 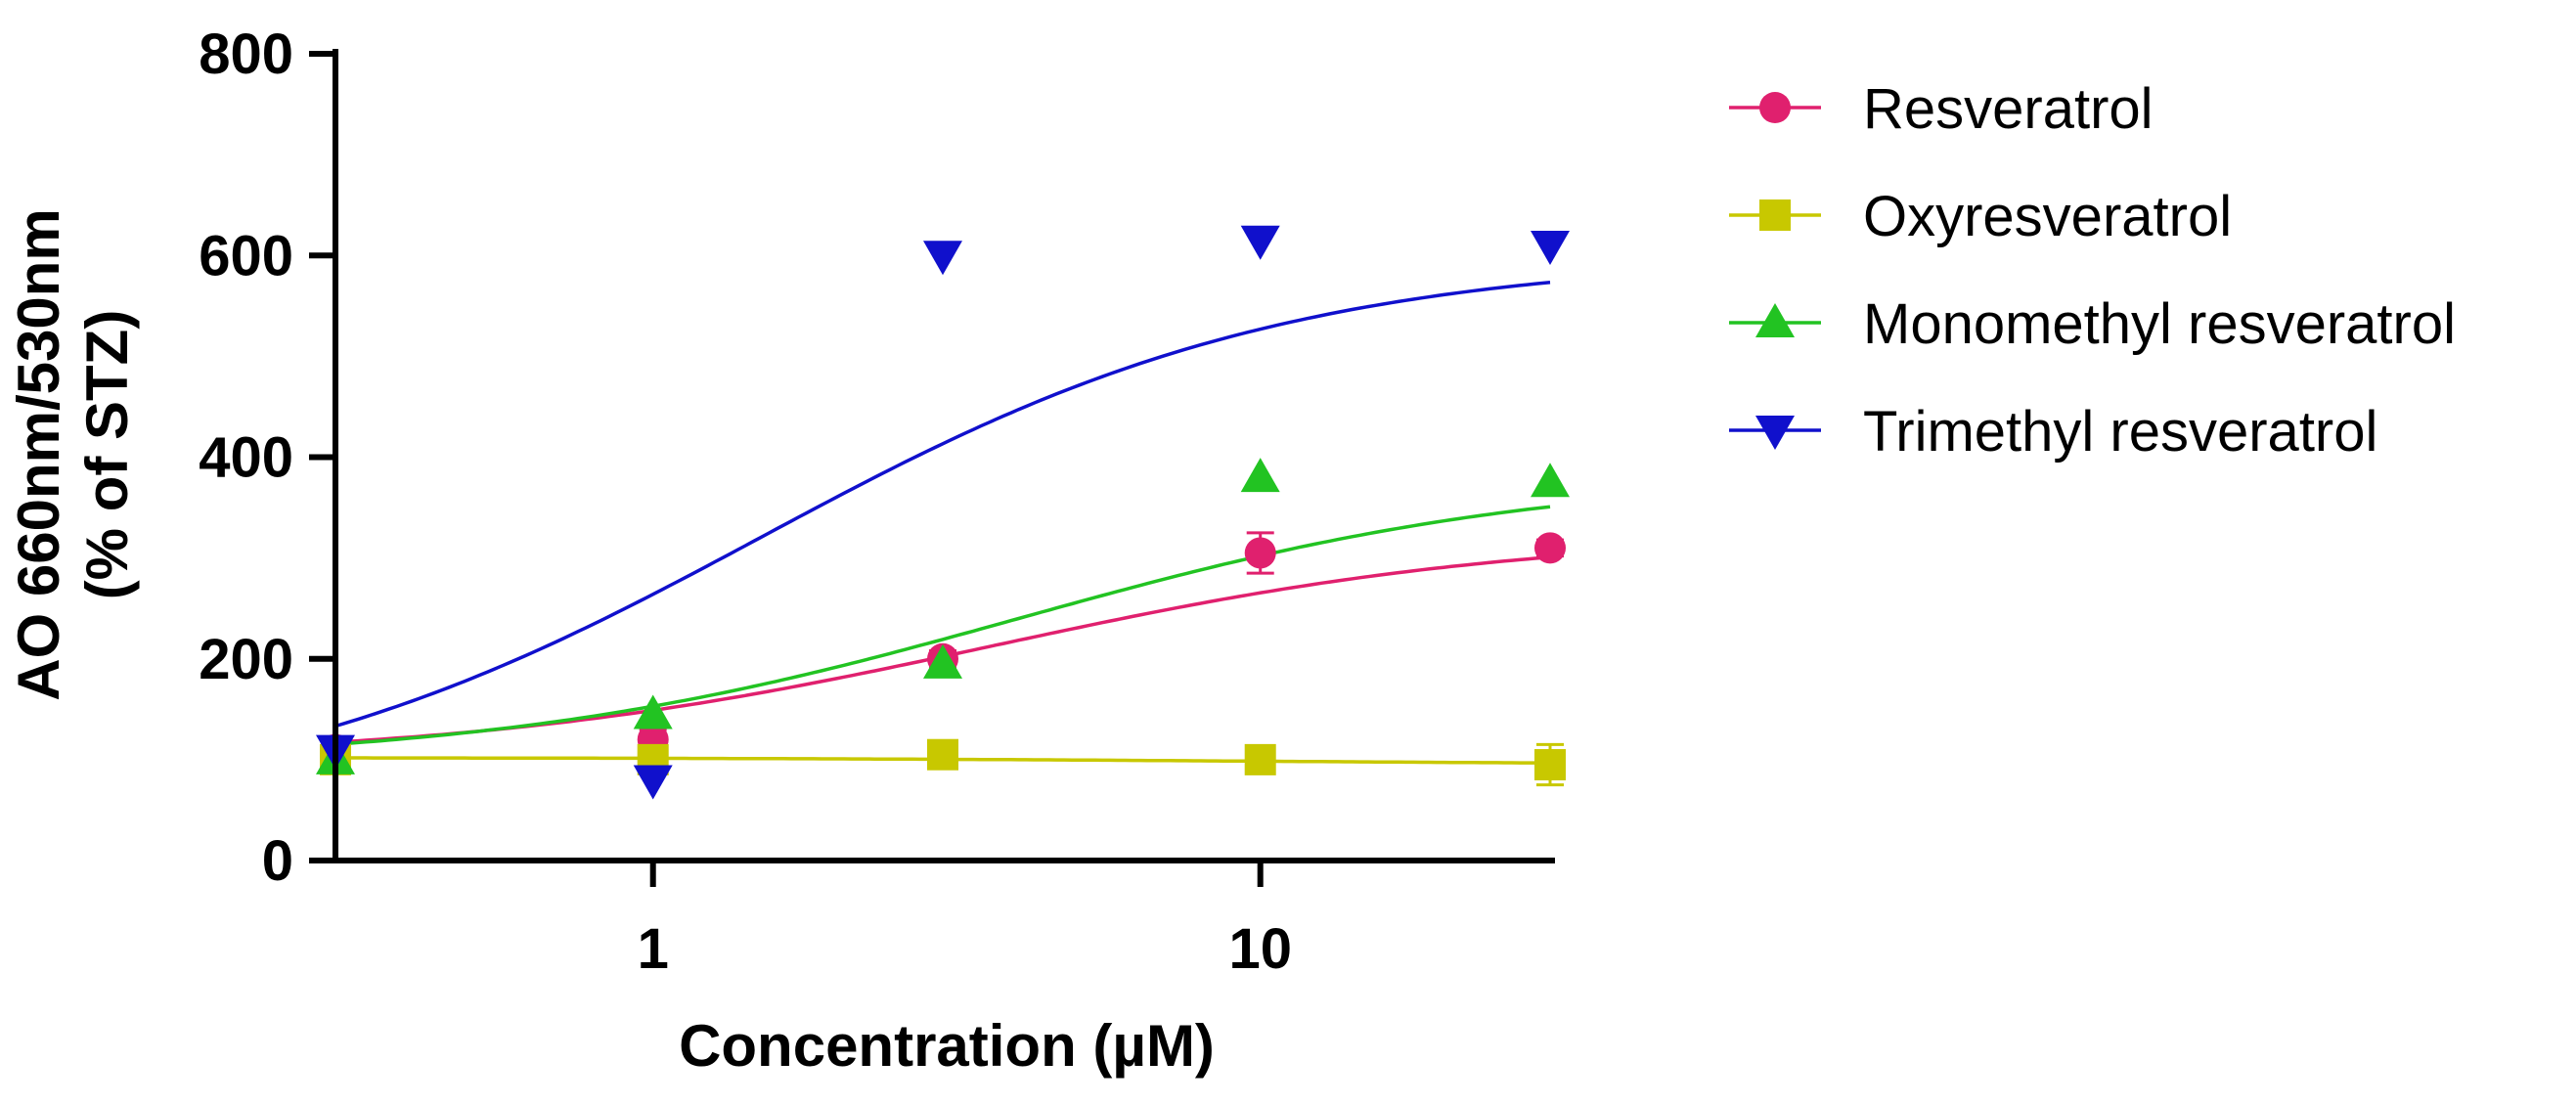 I want to click on y-axis-title-line-1: AO 660nm/530nm, so click(x=38, y=454).